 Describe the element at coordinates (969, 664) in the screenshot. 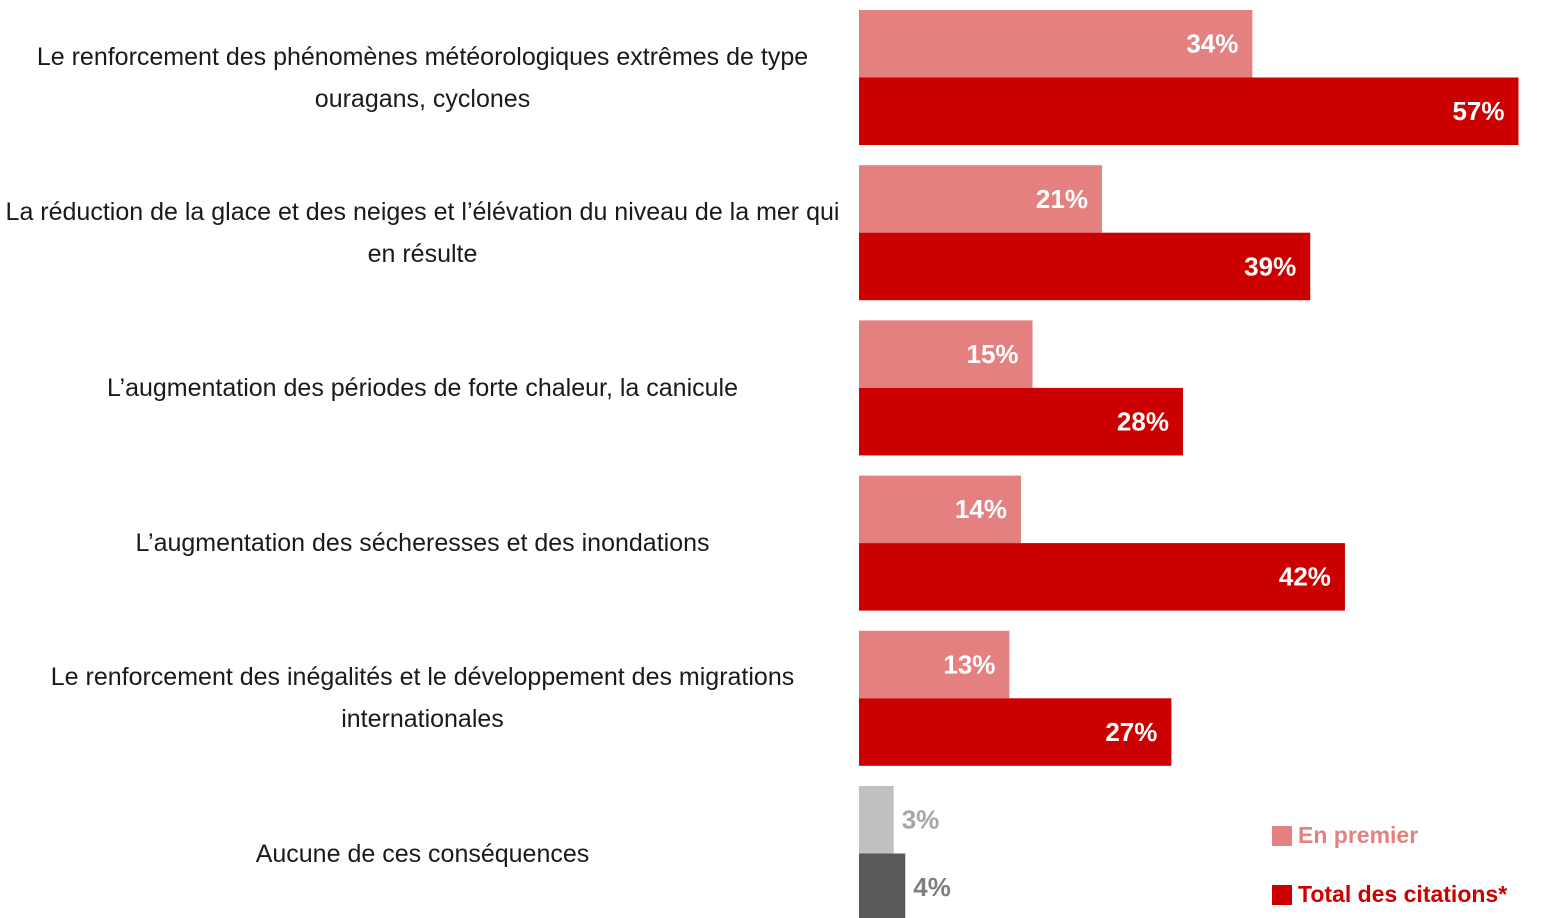

I see `value-label: 13%` at that location.